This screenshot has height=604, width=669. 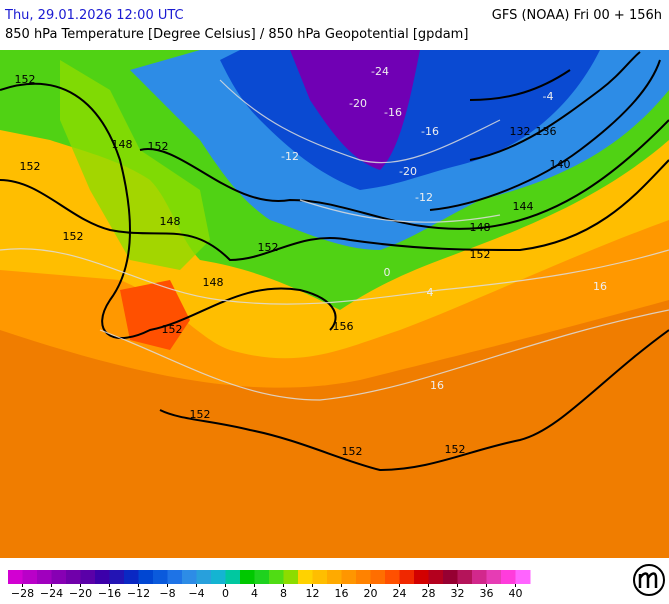 What do you see at coordinates (343, 326) in the screenshot?
I see `geopotential-label: 156` at bounding box center [343, 326].